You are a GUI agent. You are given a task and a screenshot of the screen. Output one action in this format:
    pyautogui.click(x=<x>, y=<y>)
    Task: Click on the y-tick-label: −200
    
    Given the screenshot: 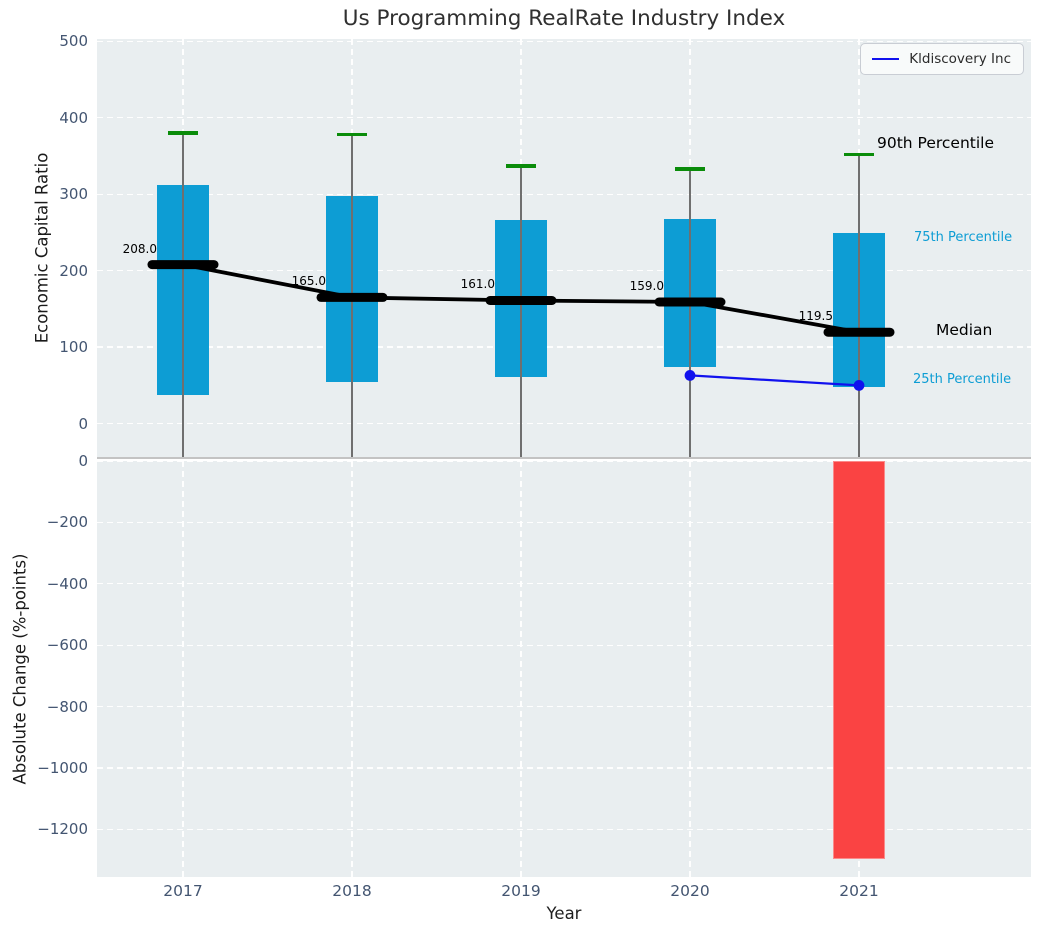 What is the action you would take?
    pyautogui.click(x=67, y=522)
    